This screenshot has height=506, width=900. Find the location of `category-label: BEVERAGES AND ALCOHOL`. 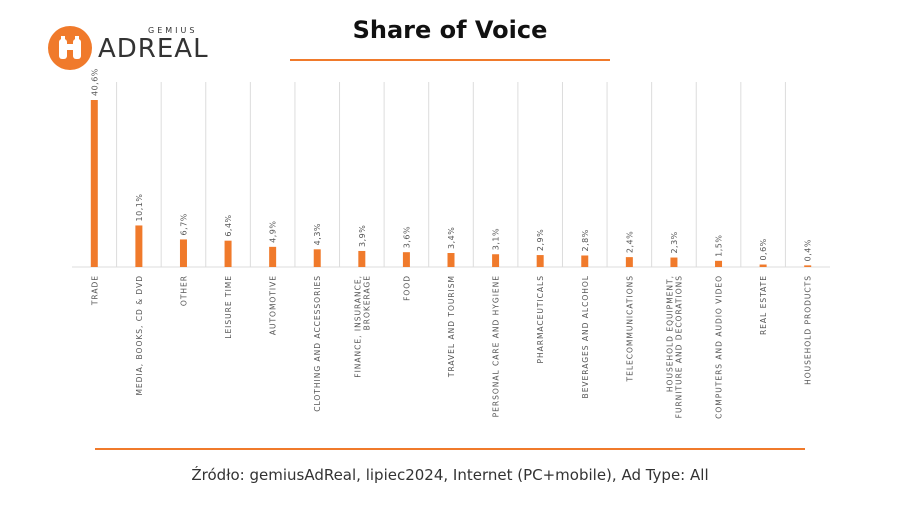

category-label: BEVERAGES AND ALCOHOL is located at coordinates (585, 336).